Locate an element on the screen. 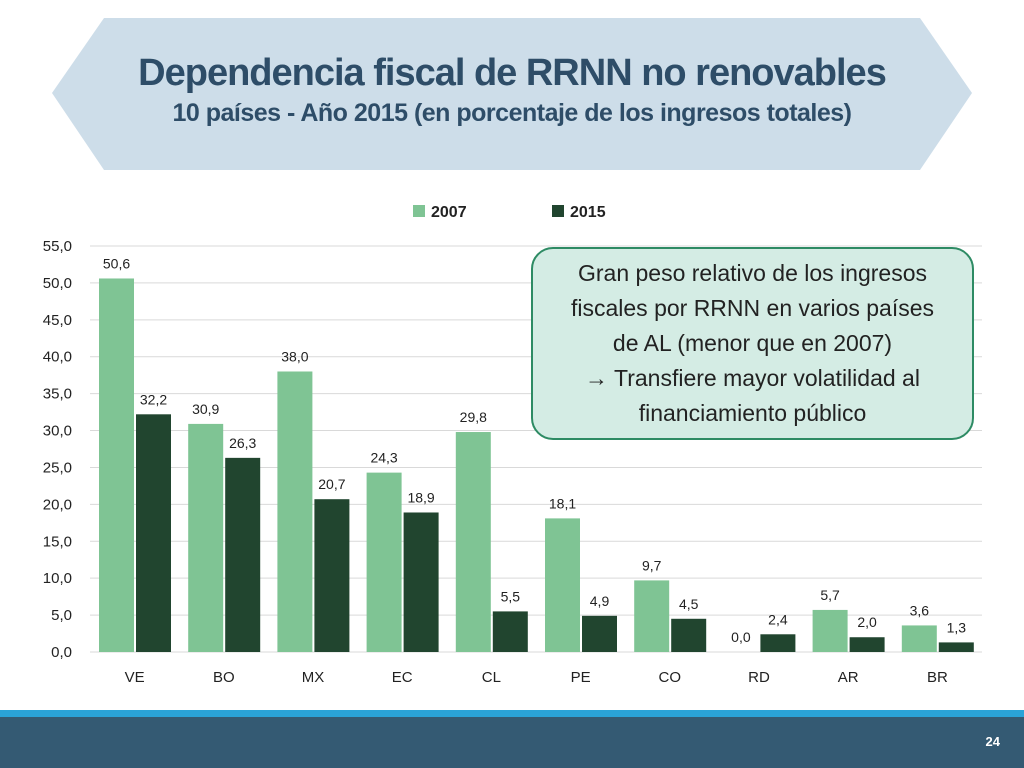  callout-line: → Transfiere mayor volatilidad al is located at coordinates (752, 378).